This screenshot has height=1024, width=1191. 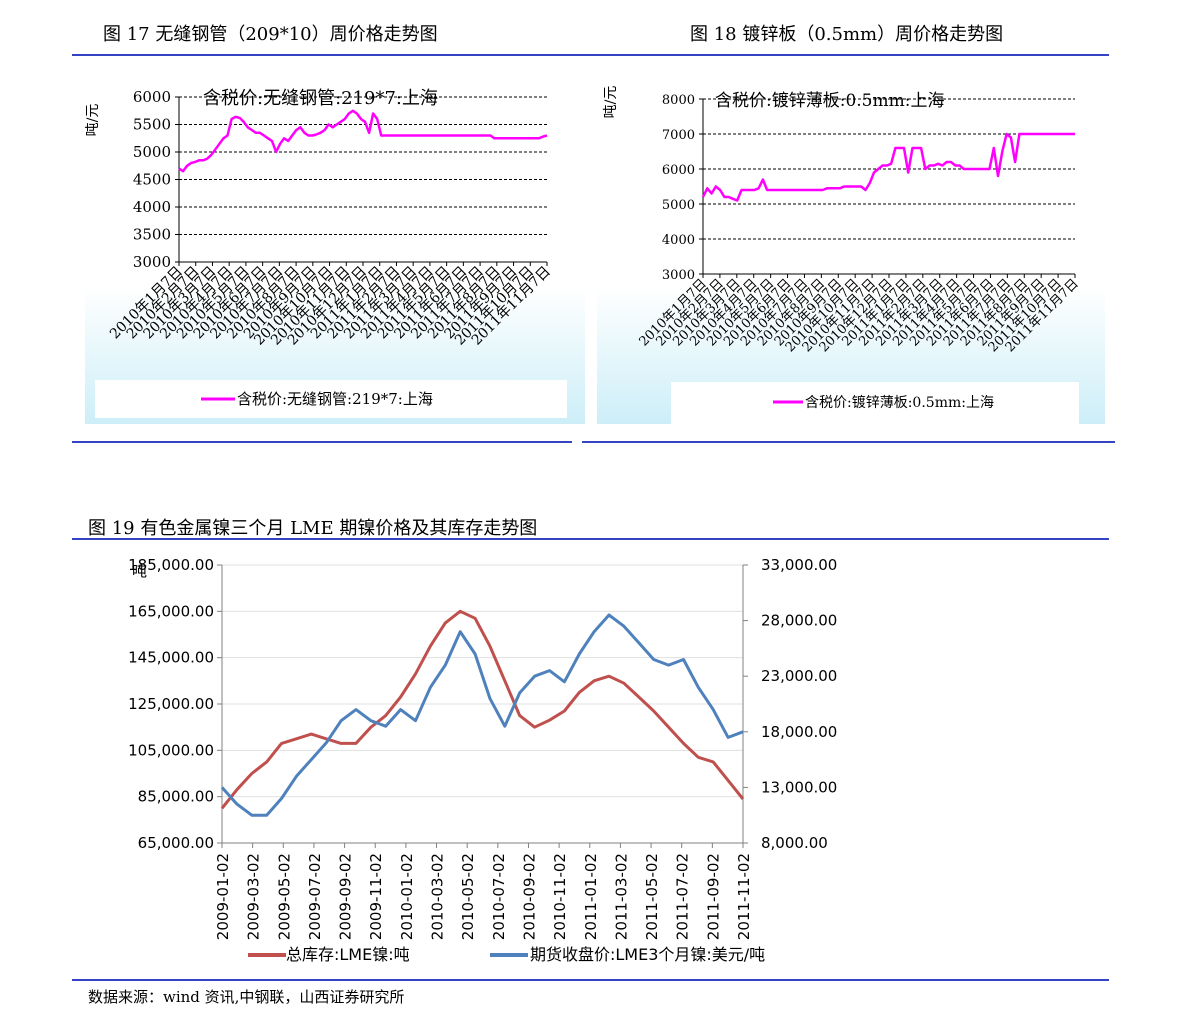 I want to click on fig19-xtick-label: 2011-03-02, so click(x=621, y=896).